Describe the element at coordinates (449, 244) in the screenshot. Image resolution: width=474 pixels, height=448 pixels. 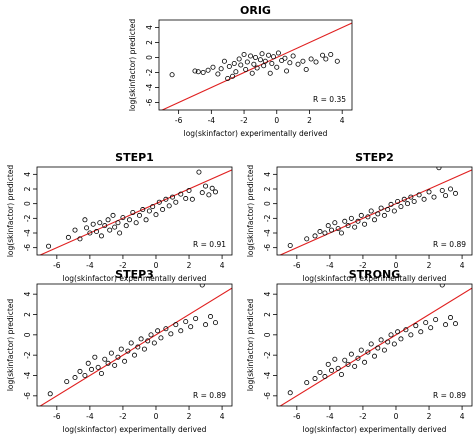
I see `correlation-annotation: R = 0.89` at that location.